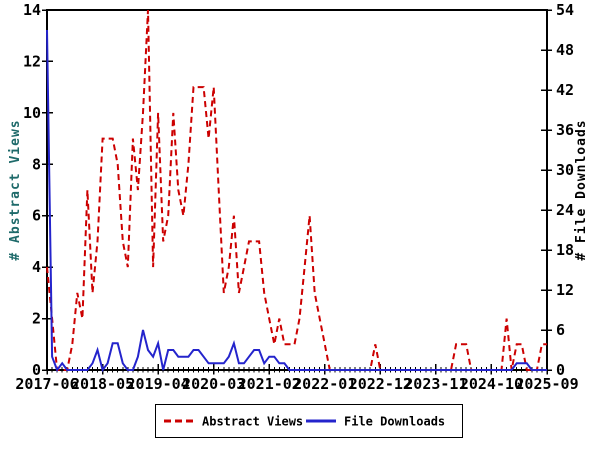 The width and height of the screenshot is (600, 450). Describe the element at coordinates (565, 90) in the screenshot. I see `right-tick-label: 42` at that location.